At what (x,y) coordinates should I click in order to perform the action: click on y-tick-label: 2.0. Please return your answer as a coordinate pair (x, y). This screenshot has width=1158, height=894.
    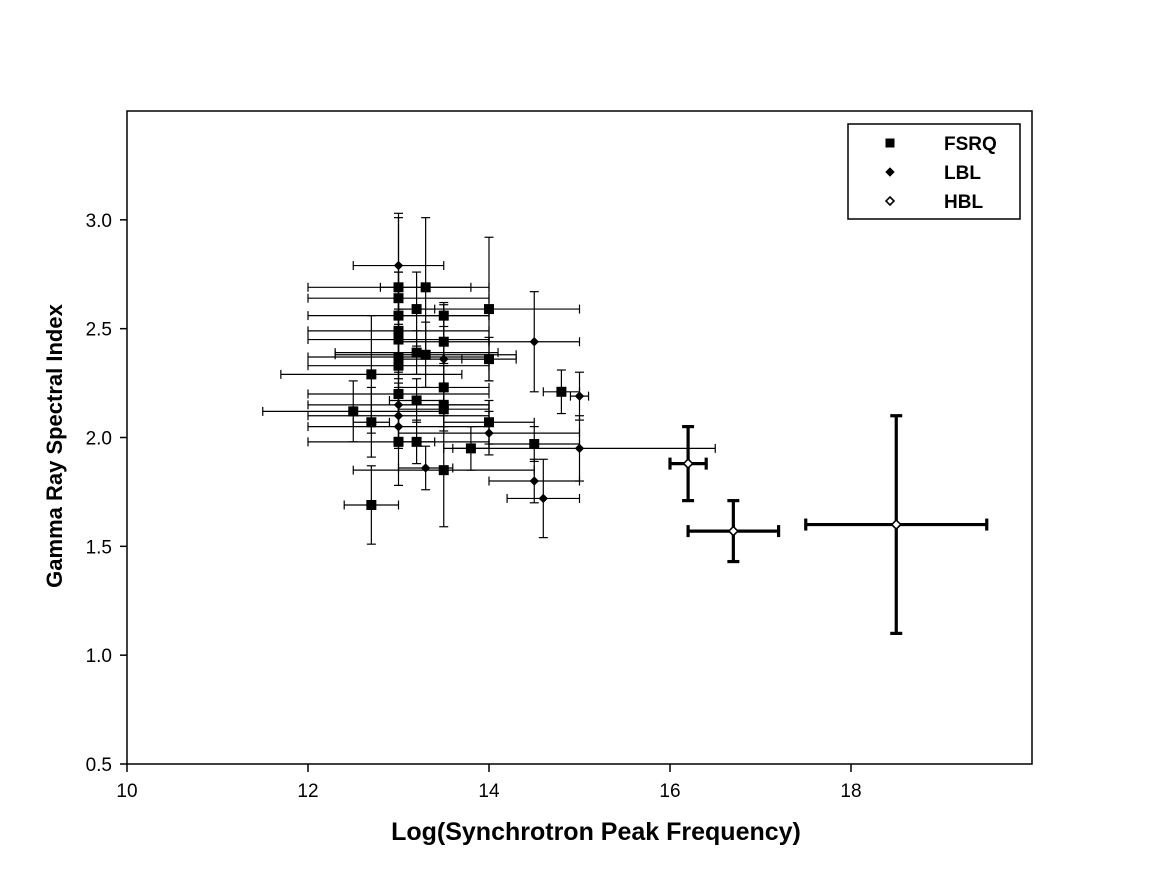
    Looking at the image, I should click on (99, 439).